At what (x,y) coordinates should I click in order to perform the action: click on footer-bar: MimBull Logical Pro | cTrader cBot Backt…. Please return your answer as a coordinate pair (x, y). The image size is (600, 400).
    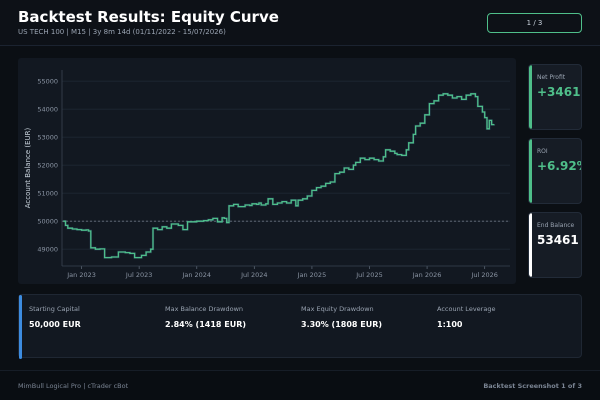
    Looking at the image, I should click on (300, 385).